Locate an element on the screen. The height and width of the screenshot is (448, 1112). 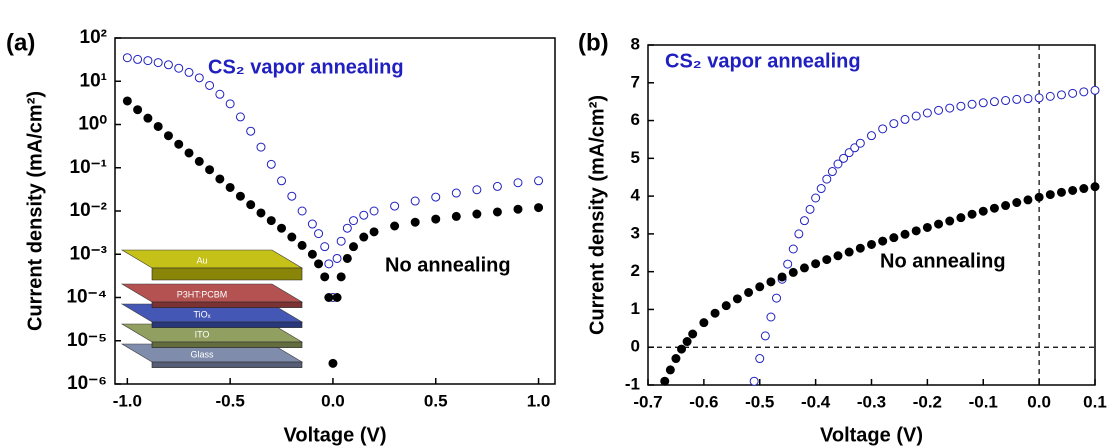
y-tick-label: 10⁻³ is located at coordinates (89, 253).